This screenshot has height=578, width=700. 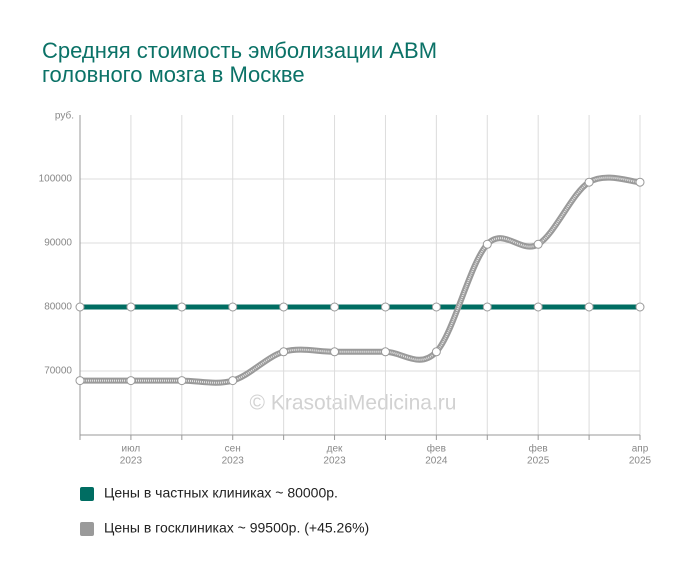 What do you see at coordinates (58, 243) in the screenshot?
I see `y-tick-label: 90000` at bounding box center [58, 243].